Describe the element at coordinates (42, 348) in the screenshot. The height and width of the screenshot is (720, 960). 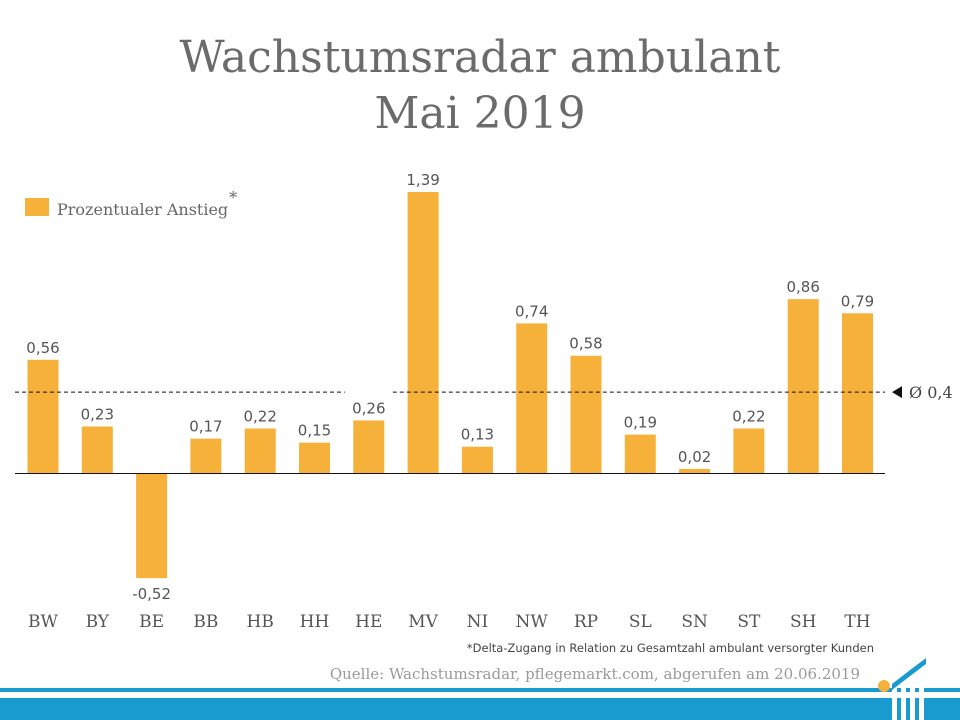
I see `value-label-bw: 0,56` at that location.